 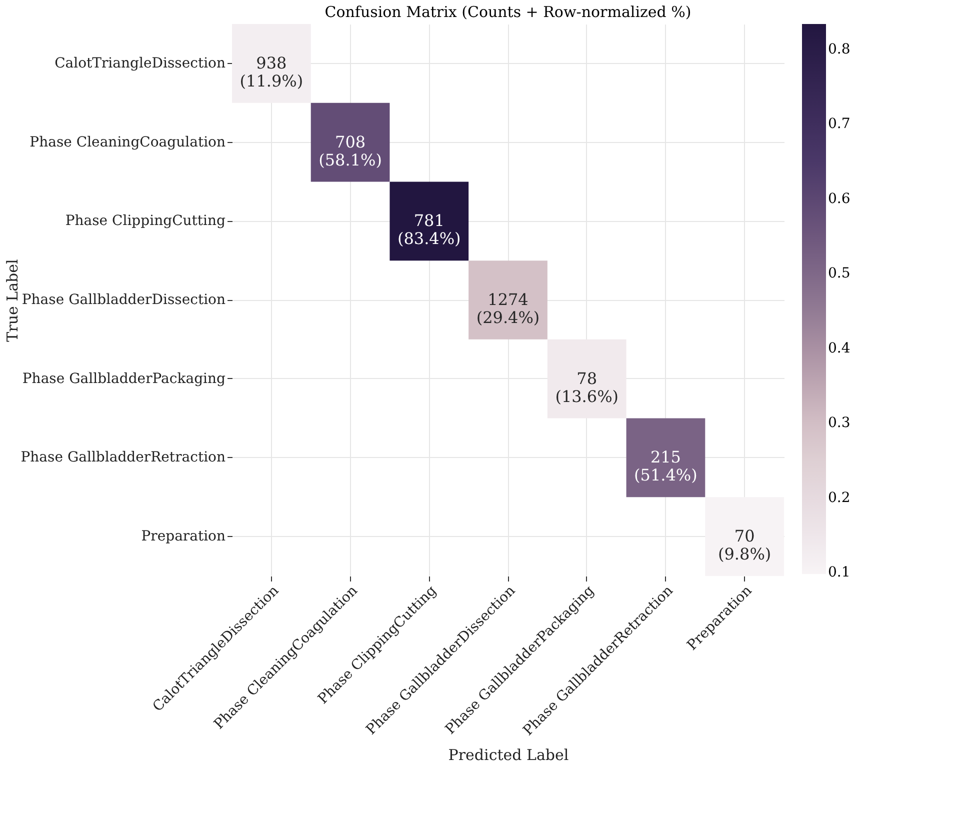 I want to click on color-bar-label: 0.8, so click(x=839, y=49).